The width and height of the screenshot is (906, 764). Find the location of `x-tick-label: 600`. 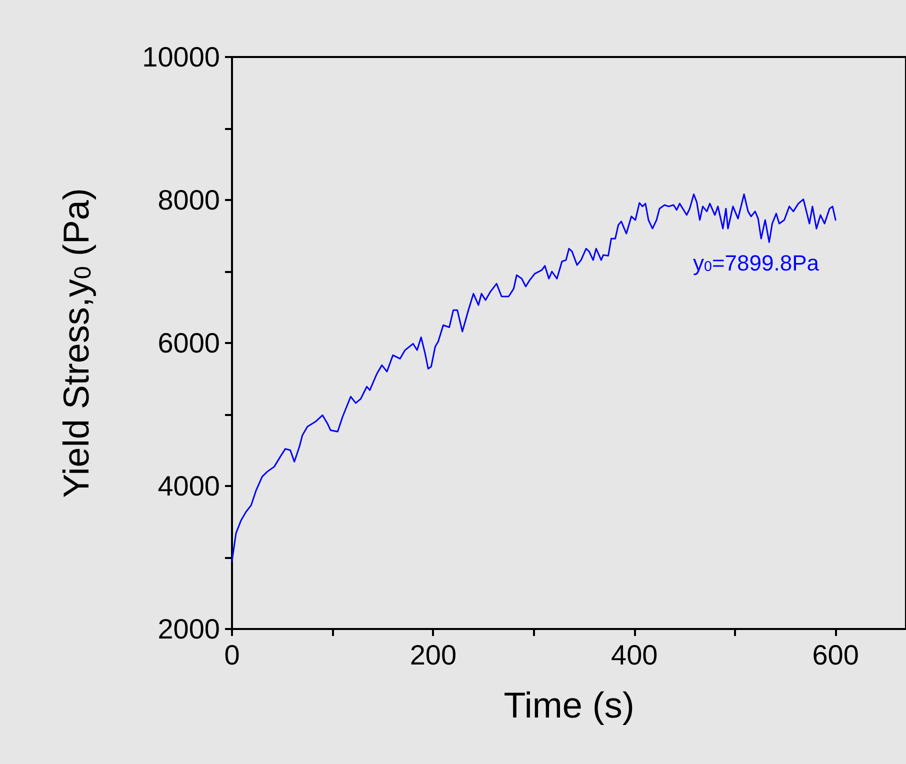

x-tick-label: 600 is located at coordinates (835, 655).